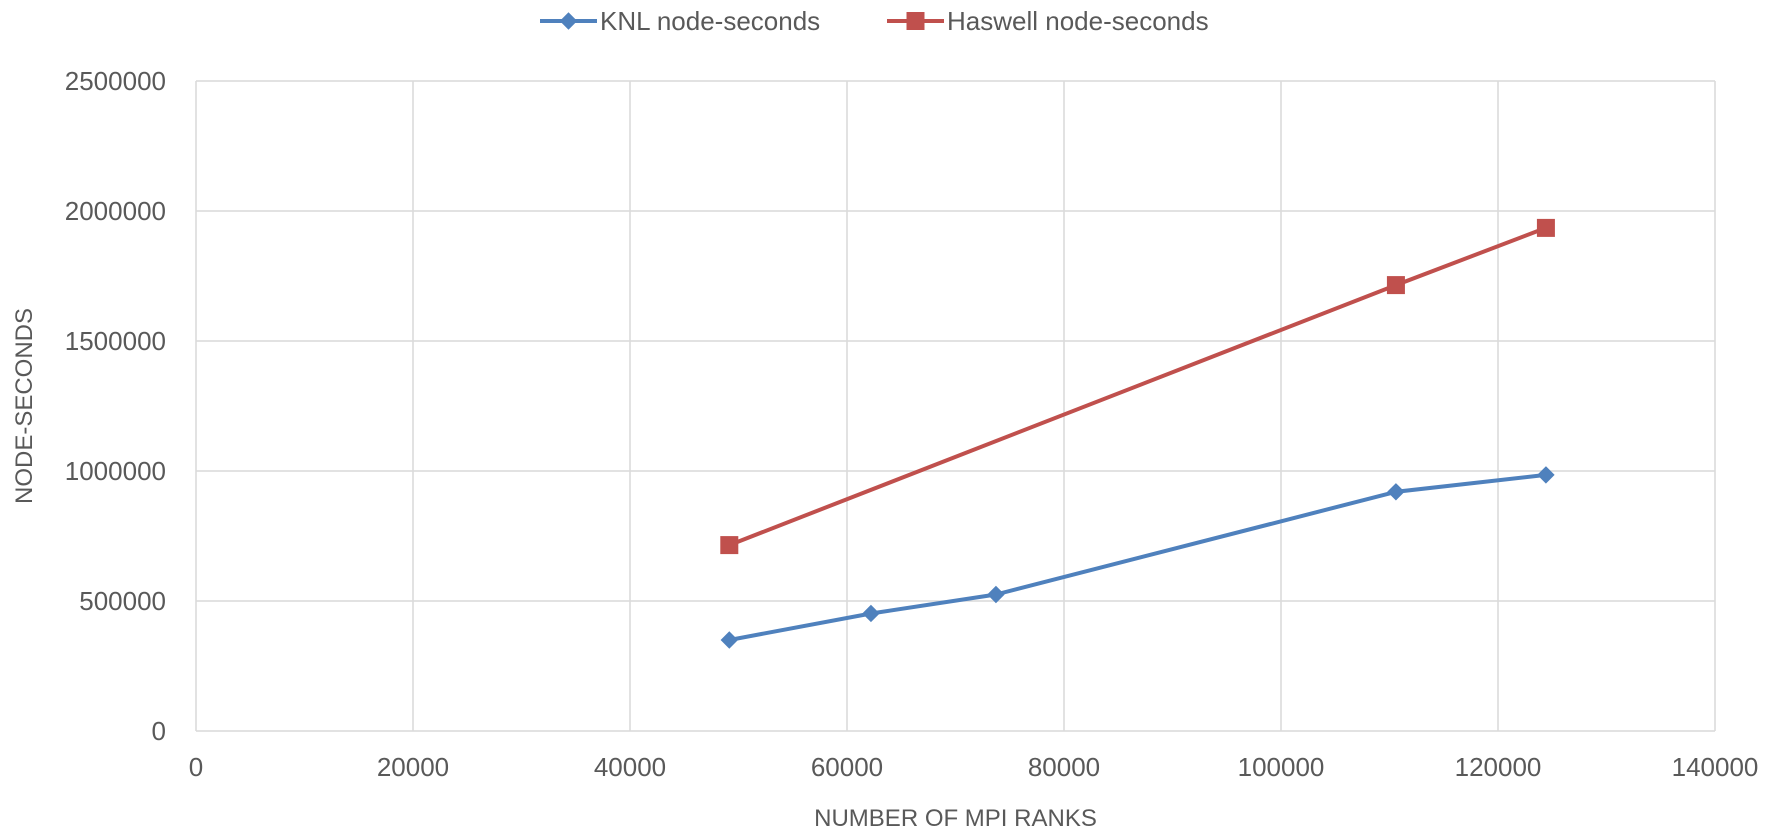  Describe the element at coordinates (115, 406) in the screenshot. I see `y-axis: 0 500000 1000000 1500000 2000000 2500000` at that location.